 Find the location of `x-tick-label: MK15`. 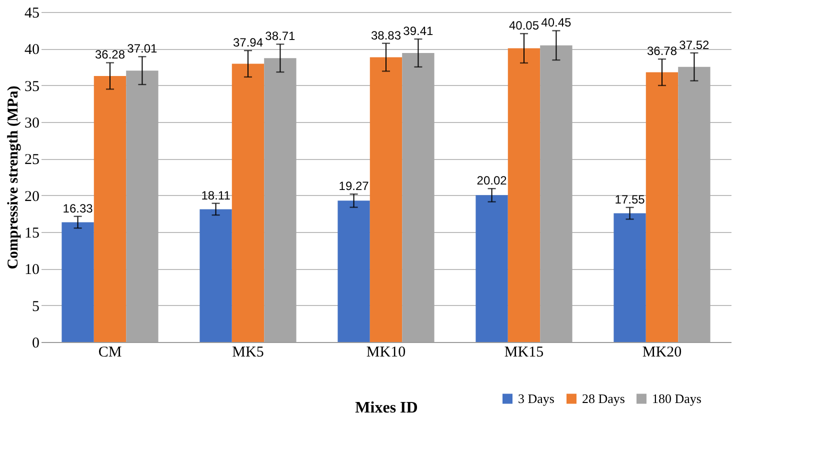

x-tick-label: MK15 is located at coordinates (524, 352).